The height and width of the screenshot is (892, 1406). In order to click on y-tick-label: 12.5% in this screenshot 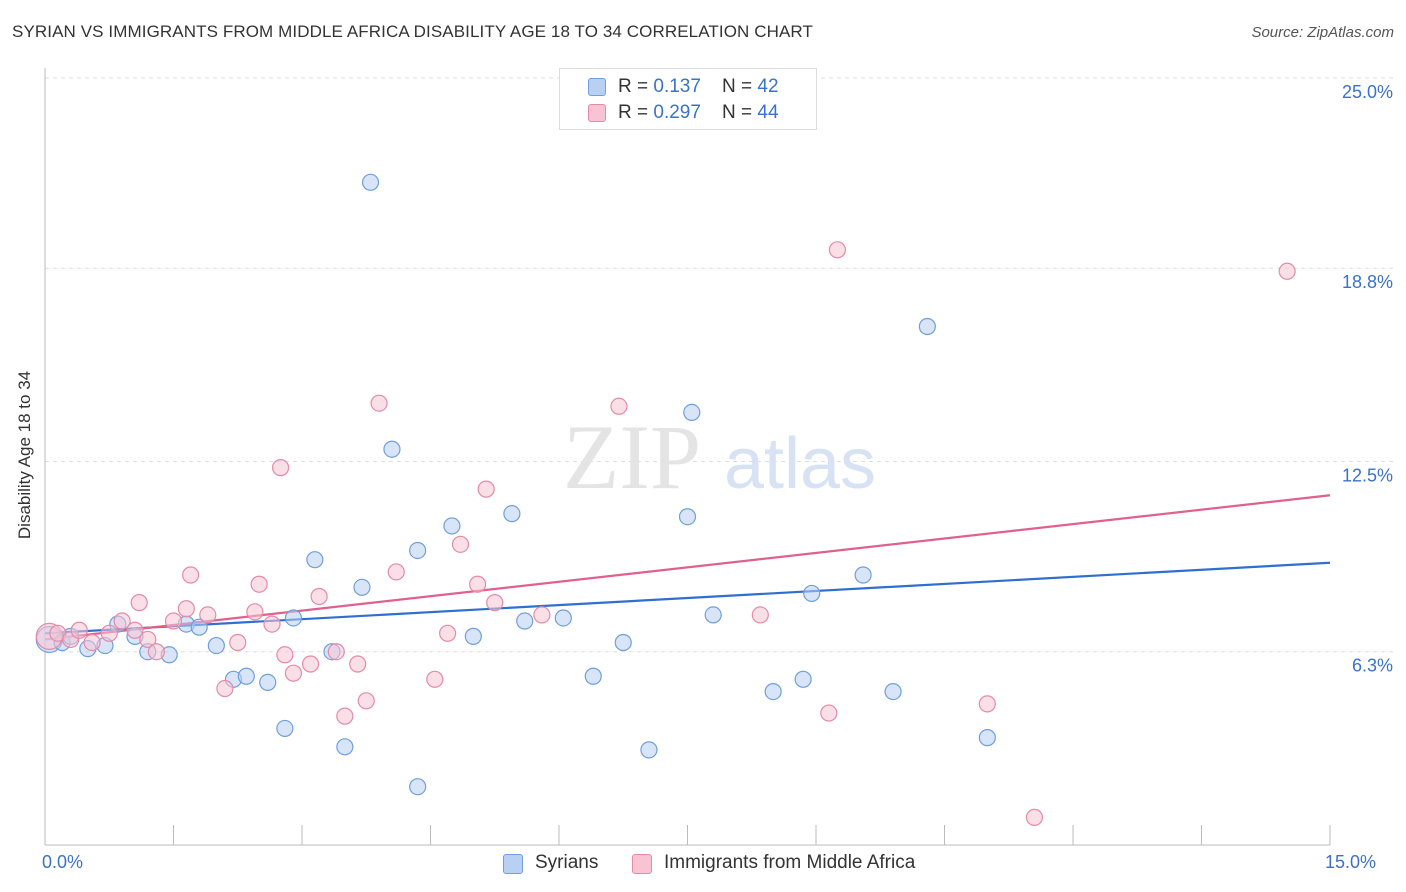, I will do `click(1367, 476)`.